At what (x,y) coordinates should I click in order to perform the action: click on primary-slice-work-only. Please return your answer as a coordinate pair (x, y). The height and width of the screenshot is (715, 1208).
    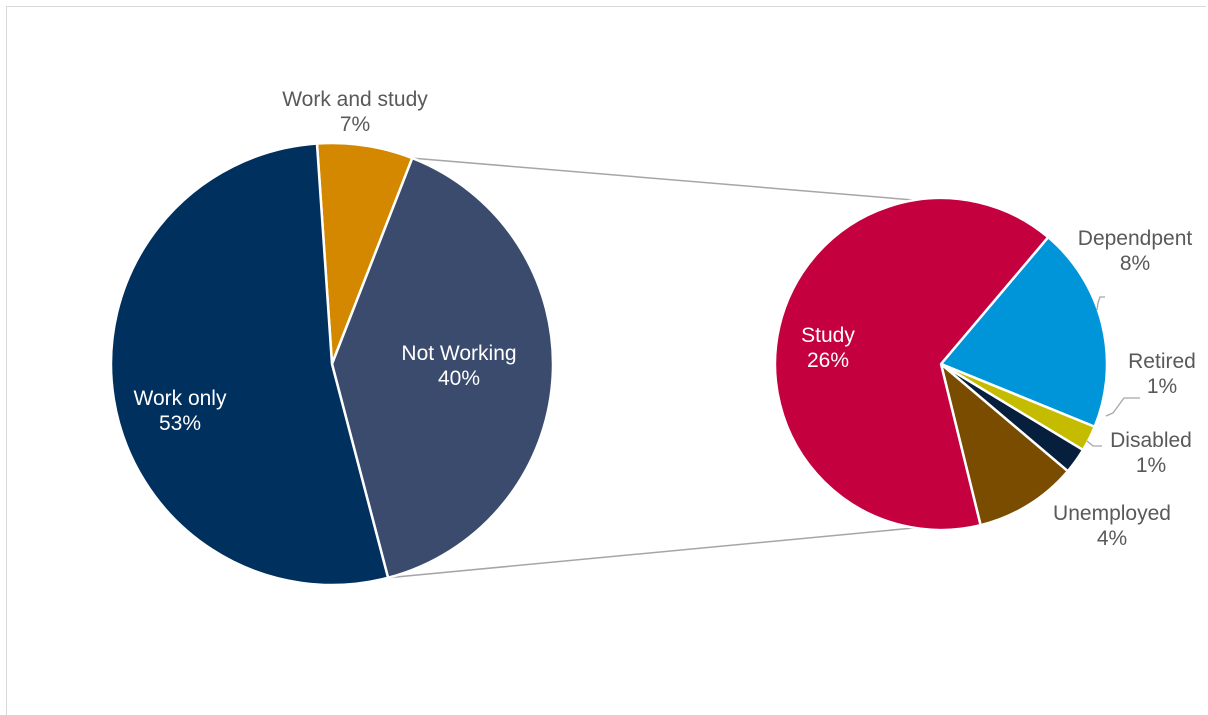
    Looking at the image, I should click on (249, 364).